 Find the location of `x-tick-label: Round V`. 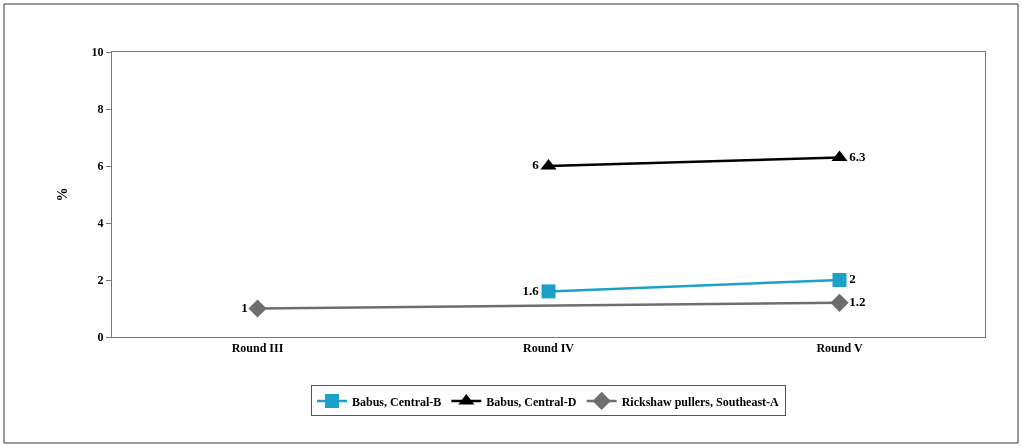

x-tick-label: Round V is located at coordinates (839, 348).